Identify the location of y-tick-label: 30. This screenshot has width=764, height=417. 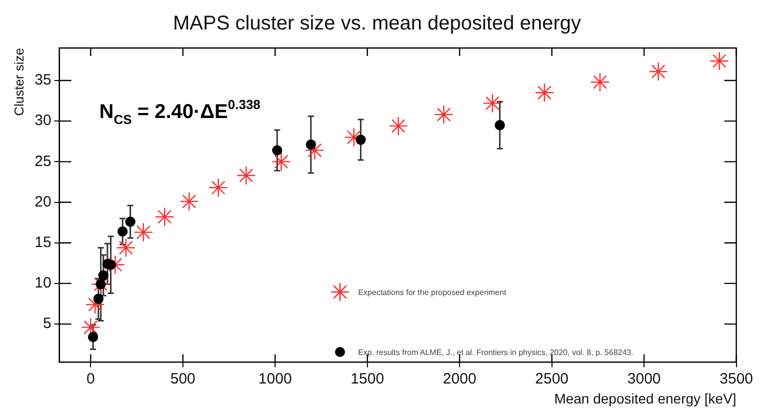
(43, 121).